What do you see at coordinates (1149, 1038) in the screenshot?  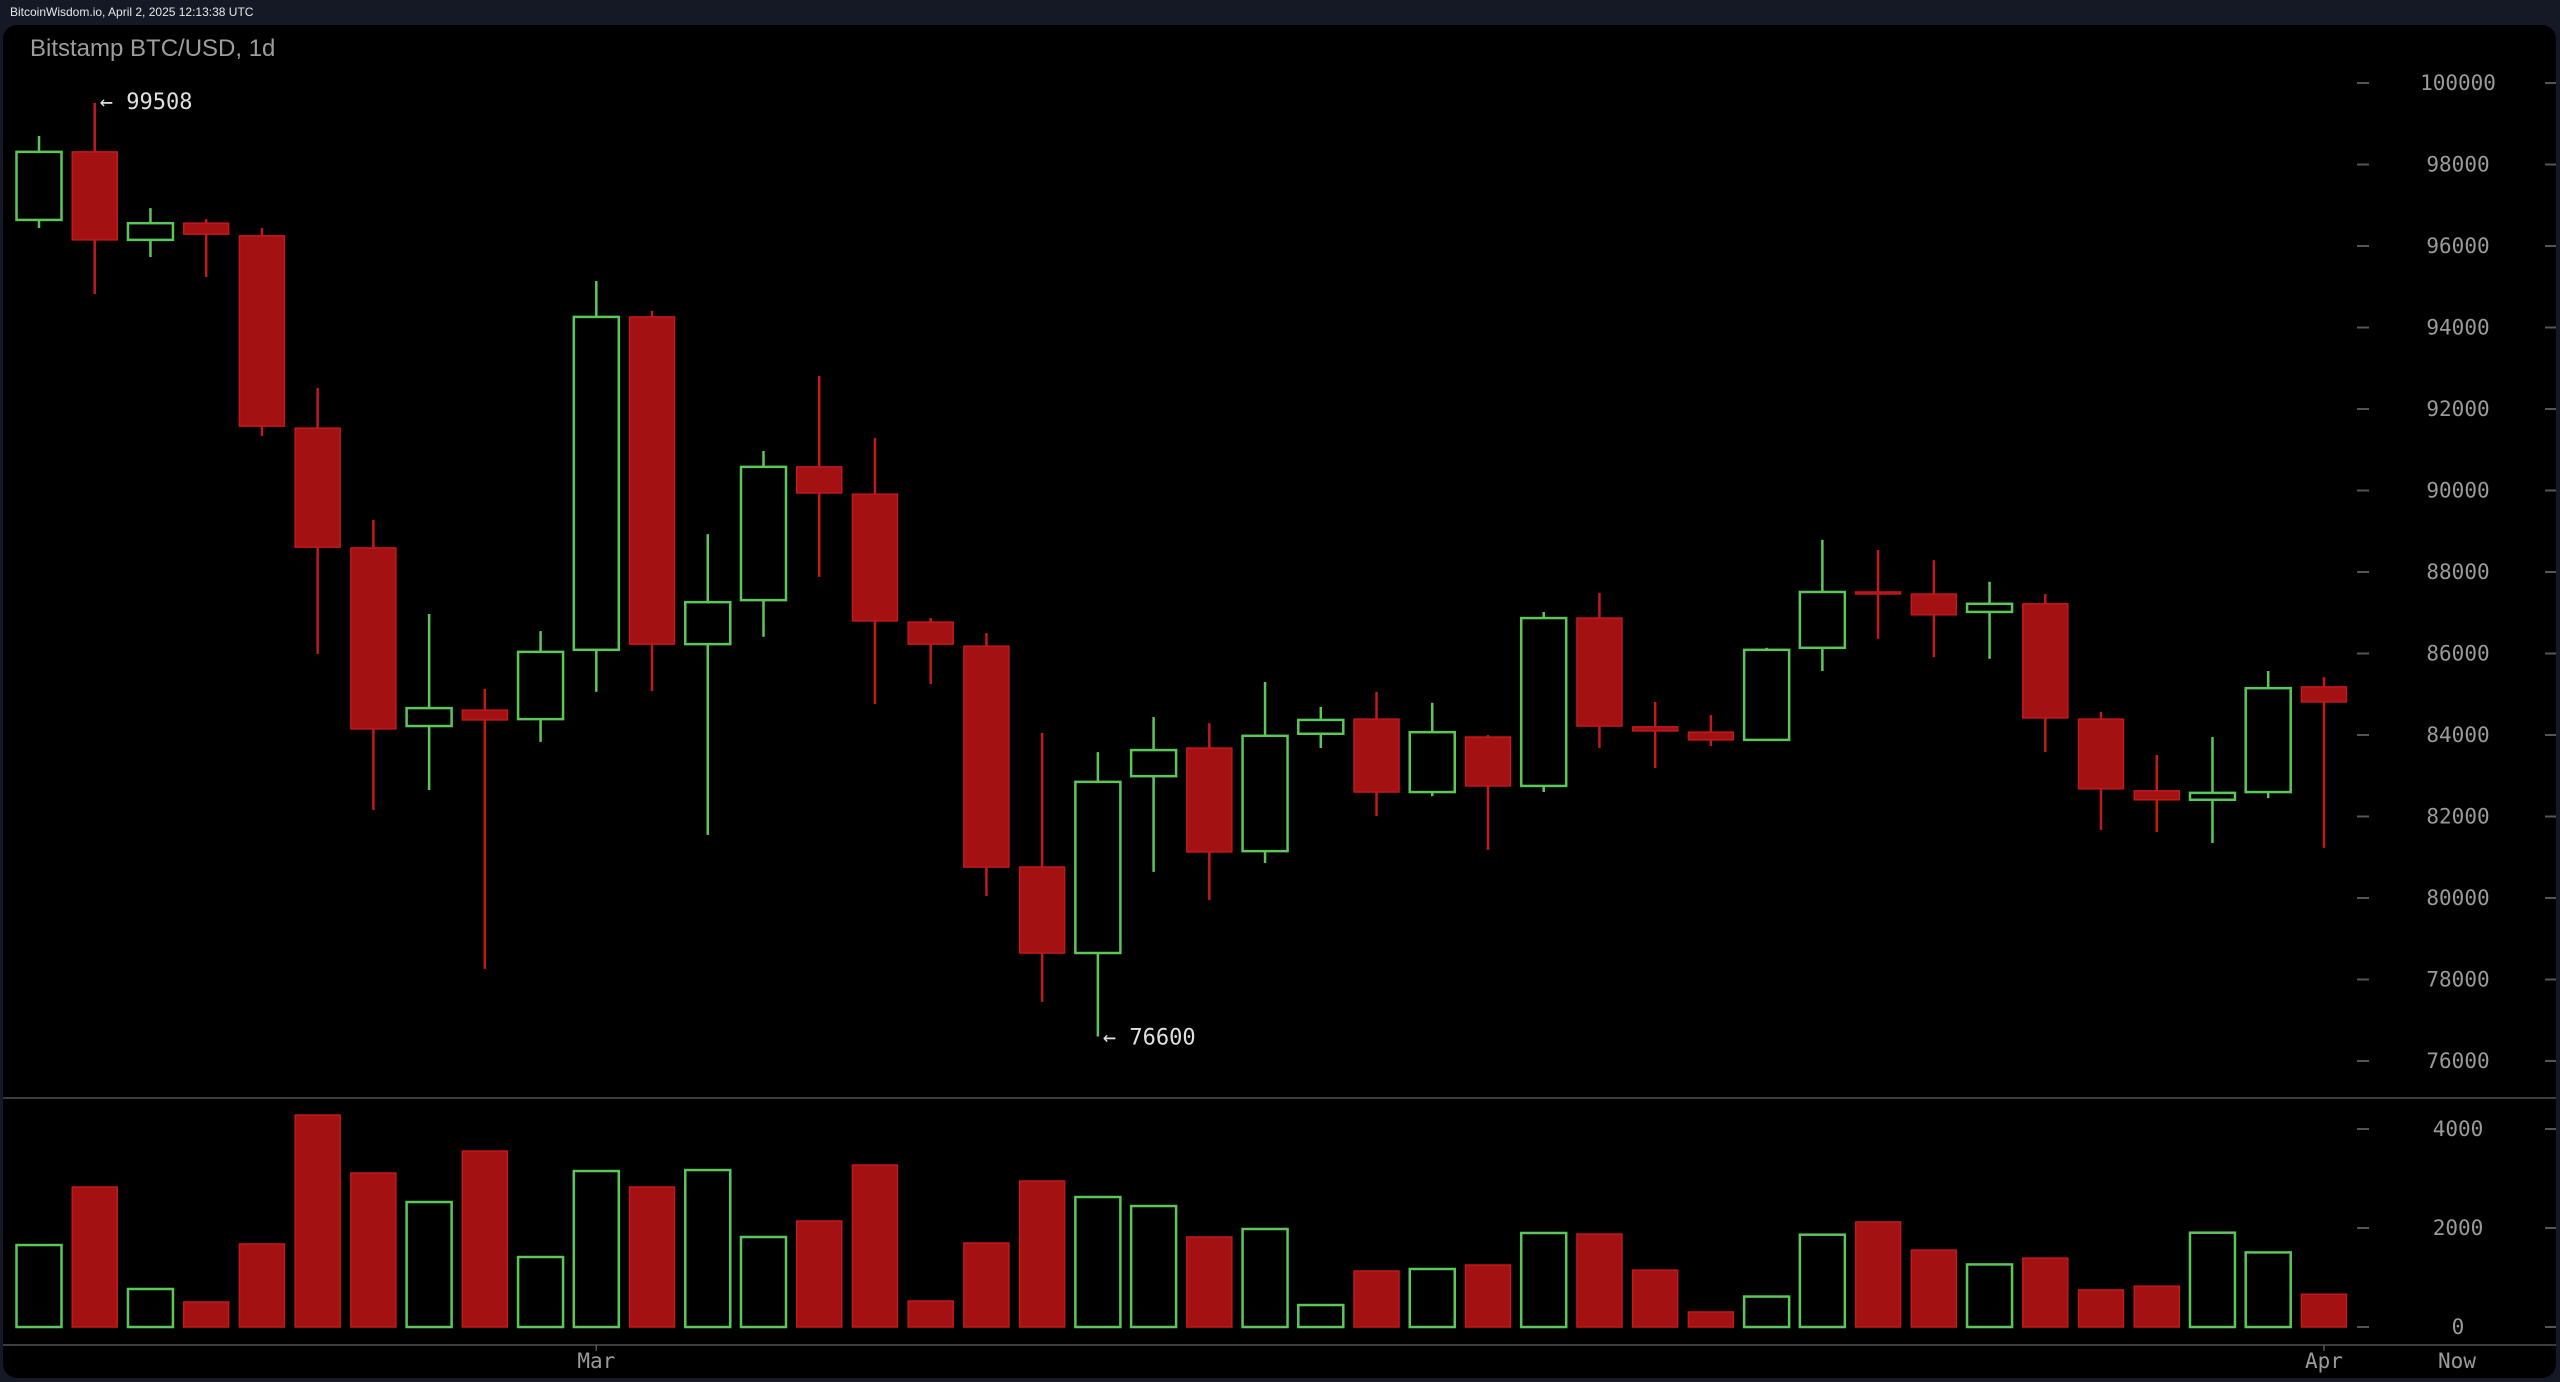 I see `low-price-annotation: ← 76600` at bounding box center [1149, 1038].